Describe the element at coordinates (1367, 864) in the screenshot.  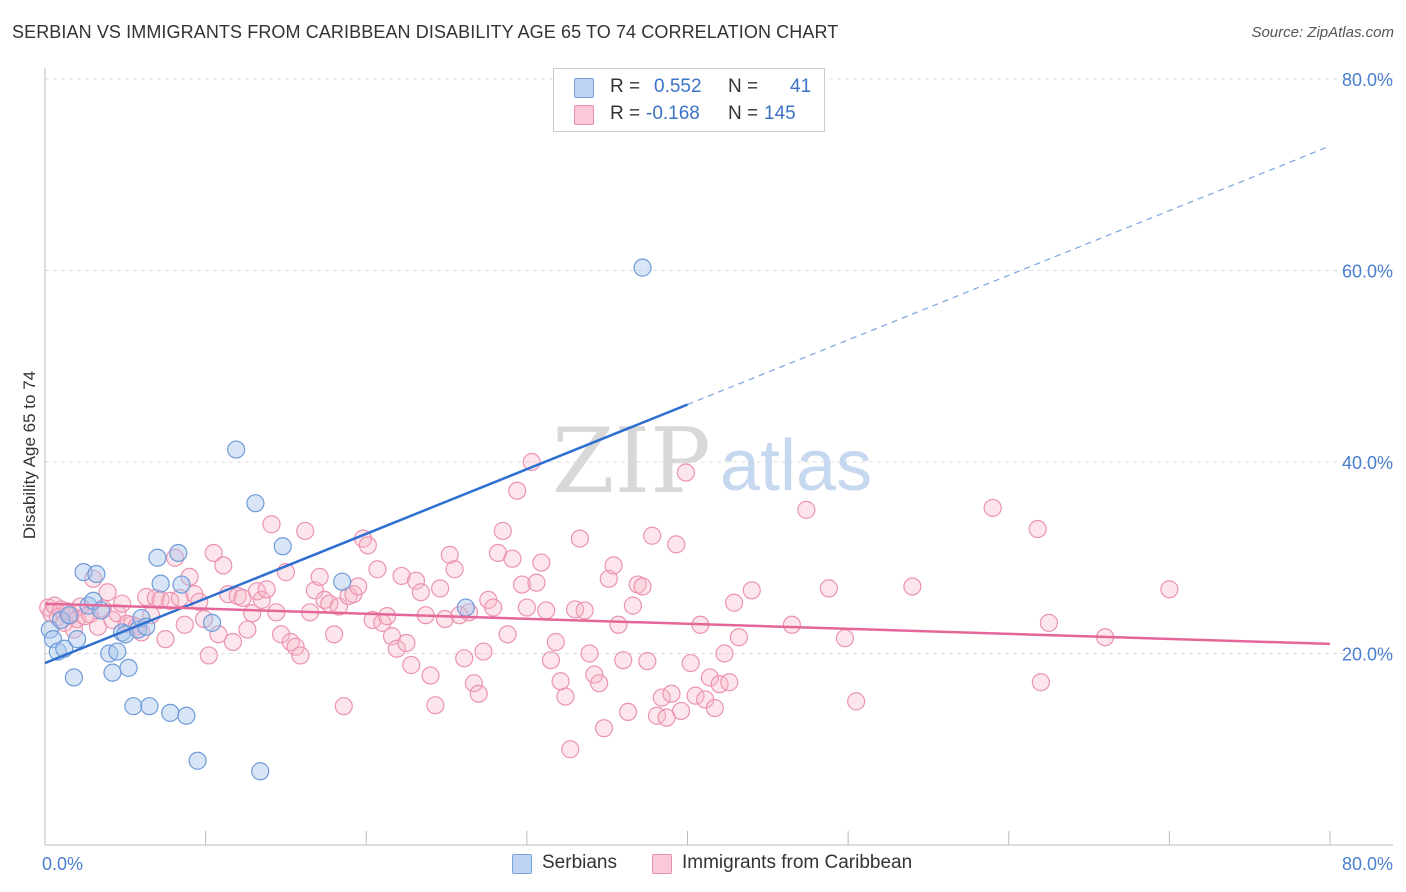
I see `x-tick-label: 80.0%` at that location.